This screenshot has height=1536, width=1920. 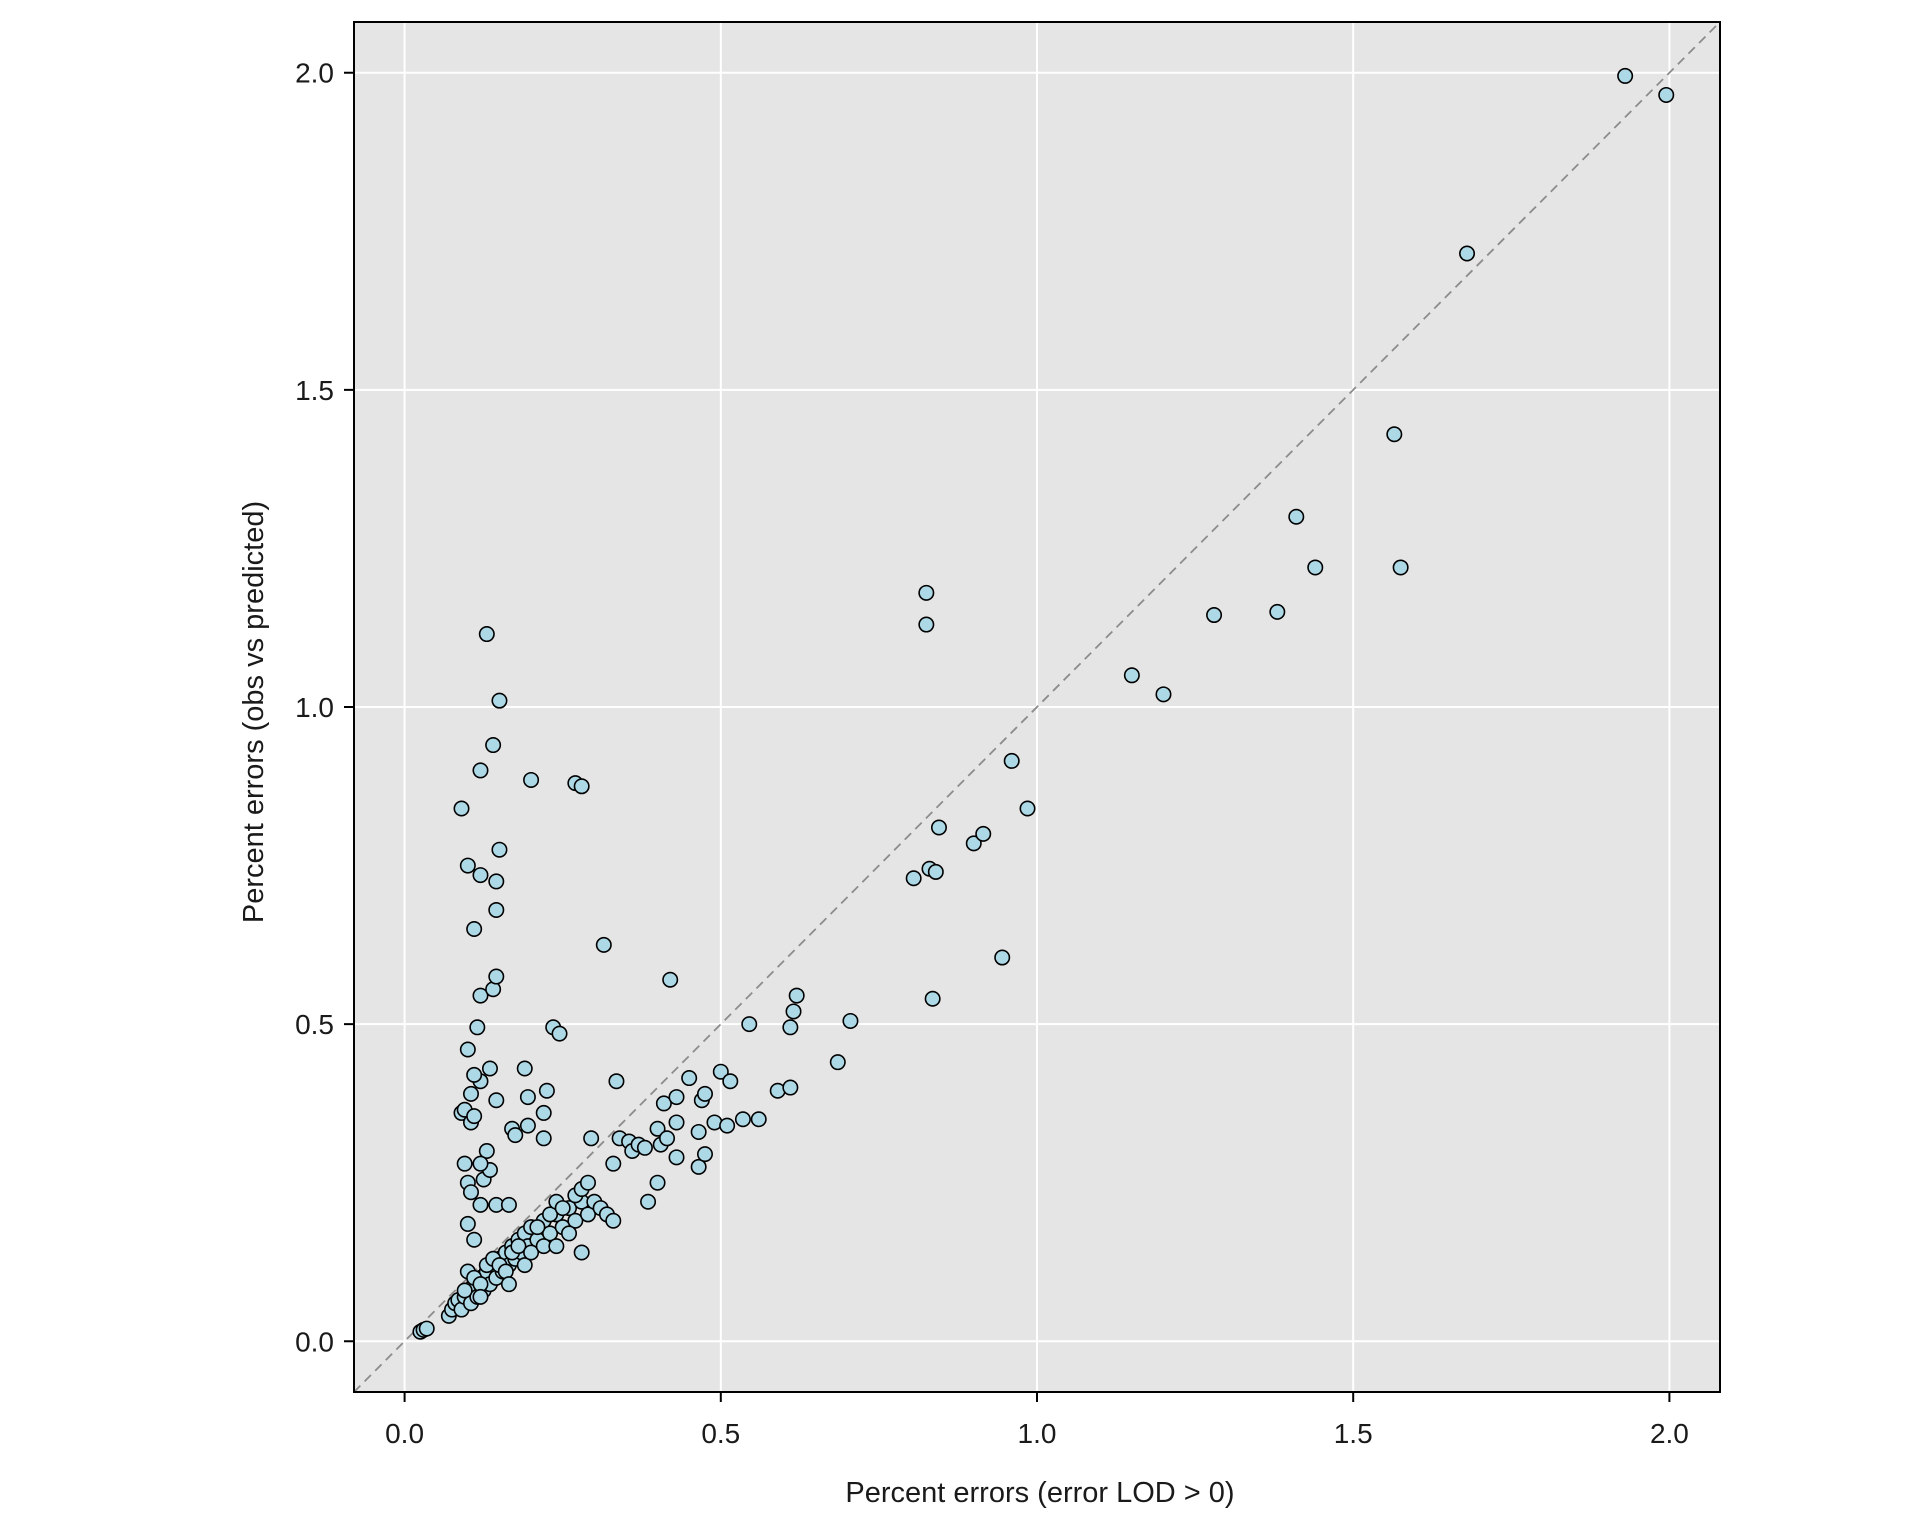 I want to click on y-tick-label: 2.0, so click(x=314, y=73).